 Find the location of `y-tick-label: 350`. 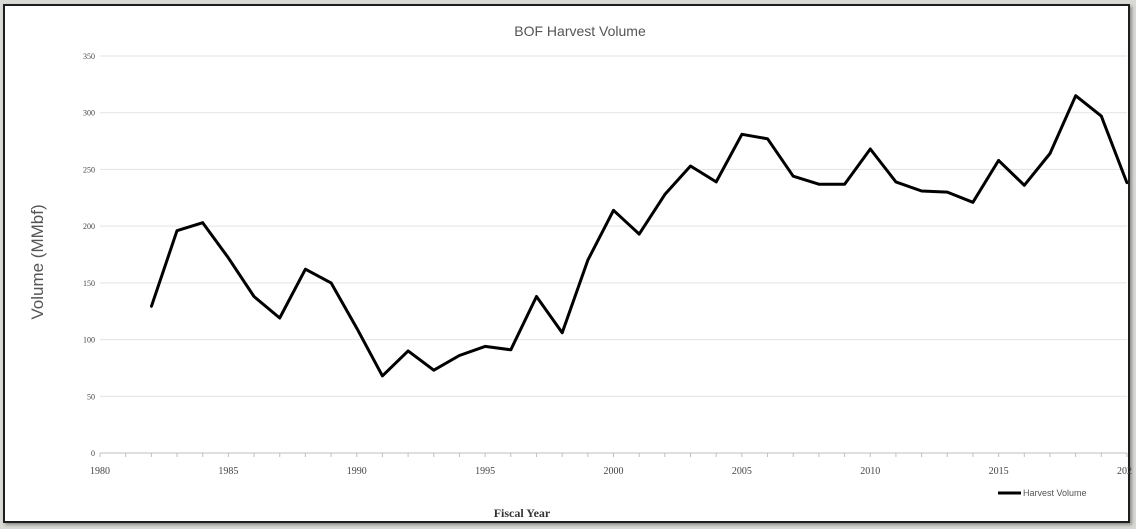

y-tick-label: 350 is located at coordinates (89, 56).